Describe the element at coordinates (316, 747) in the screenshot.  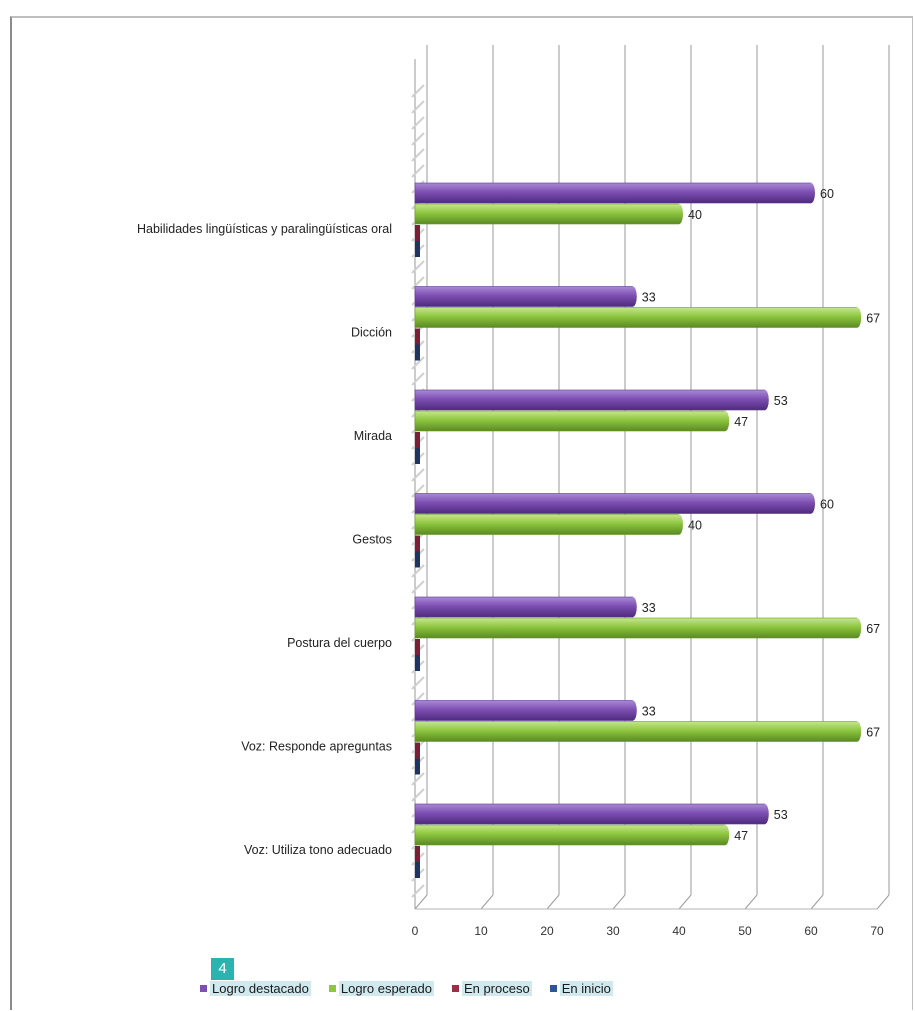
I see `category-label: Voz: Responde apreguntas` at that location.